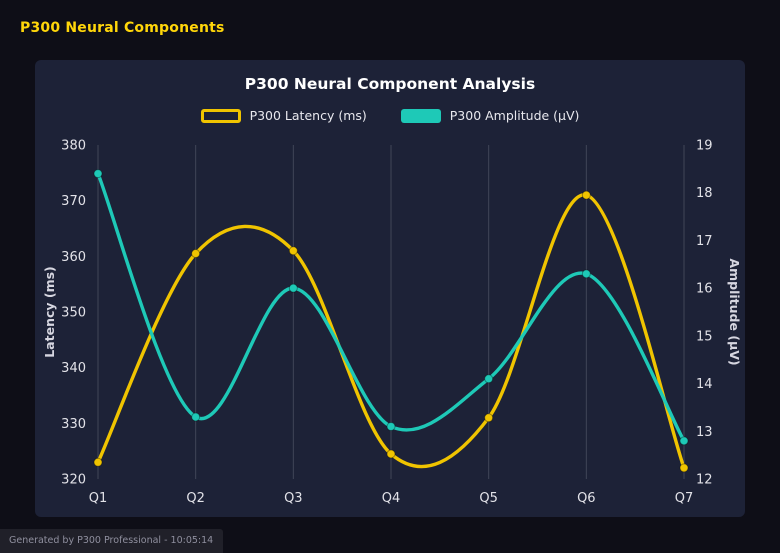 The width and height of the screenshot is (780, 553). Describe the element at coordinates (195, 498) in the screenshot. I see `svg-text: Q2` at that location.